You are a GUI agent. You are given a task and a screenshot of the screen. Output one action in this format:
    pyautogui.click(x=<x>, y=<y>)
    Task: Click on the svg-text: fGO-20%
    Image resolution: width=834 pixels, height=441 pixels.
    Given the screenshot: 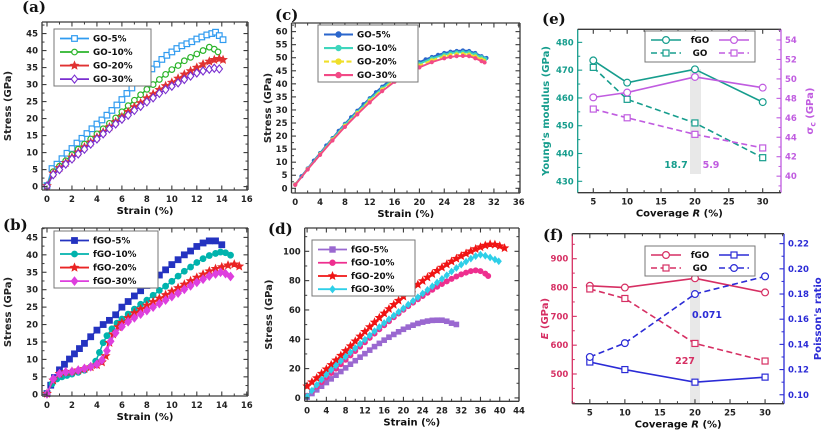 What is the action you would take?
    pyautogui.click(x=115, y=269)
    